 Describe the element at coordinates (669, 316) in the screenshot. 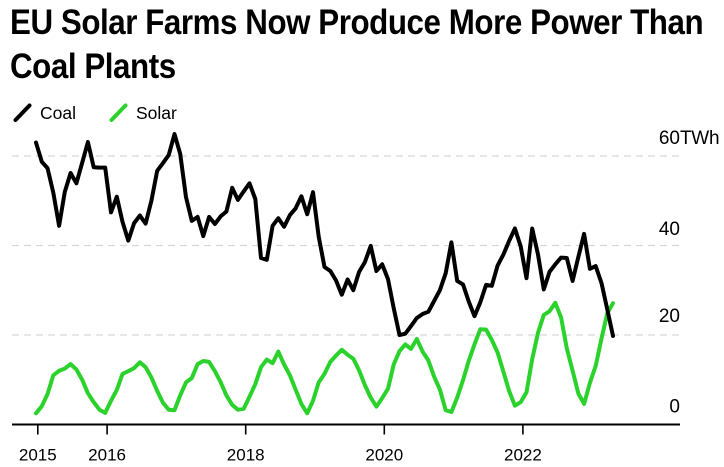

I see `svg-text: 20` at that location.